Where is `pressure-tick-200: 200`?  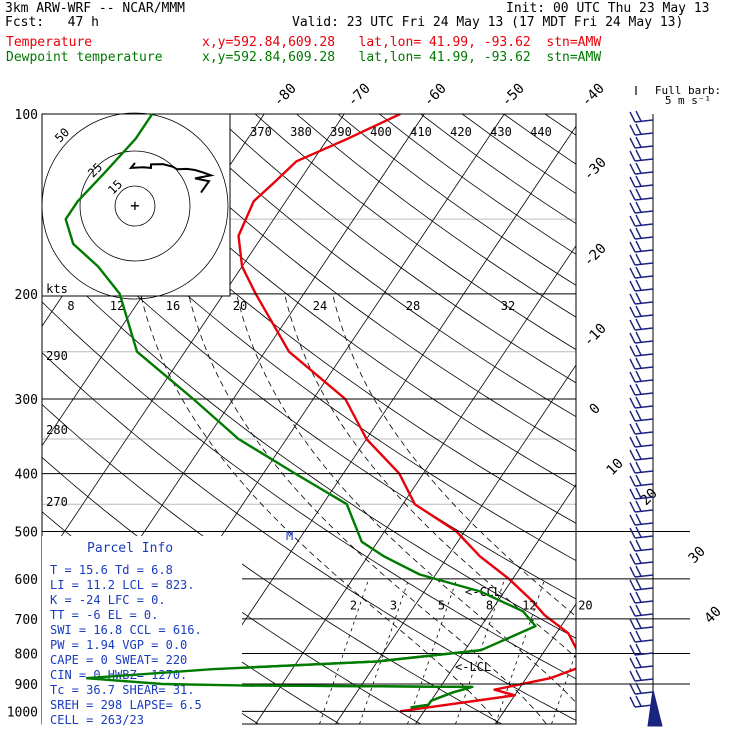 pressure-tick-200: 200 is located at coordinates (26, 295).